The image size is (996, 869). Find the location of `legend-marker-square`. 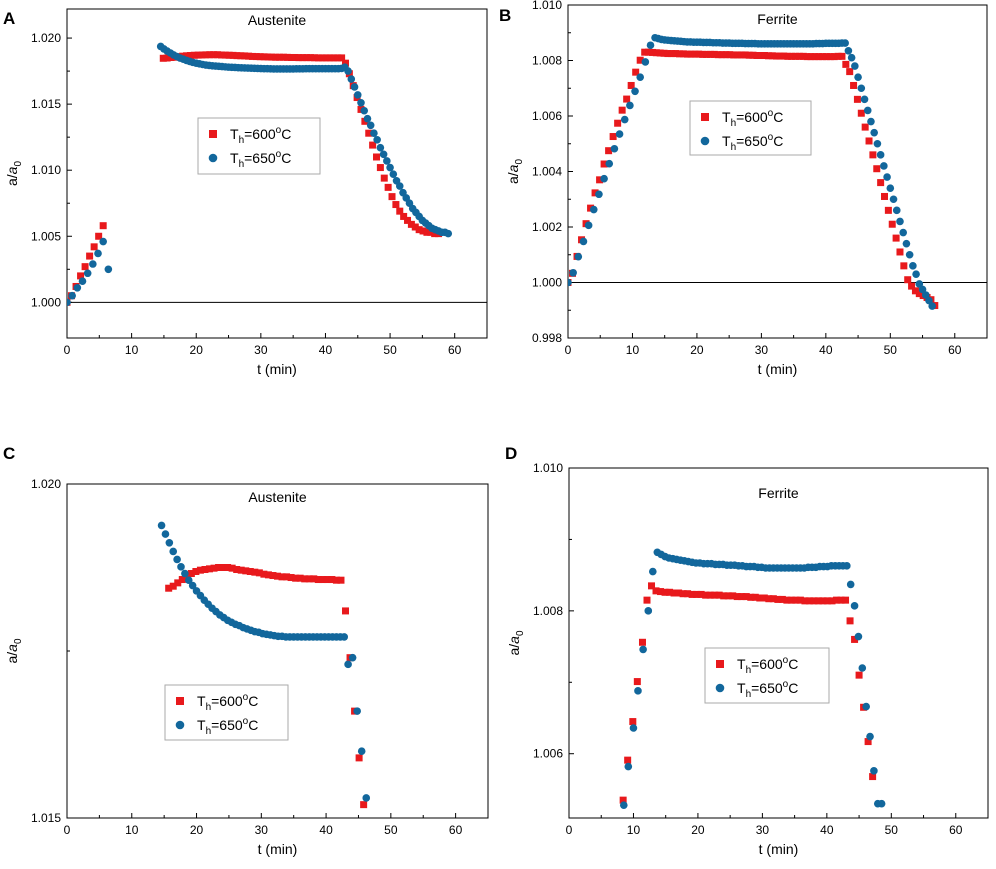

legend-marker-square is located at coordinates (180, 701).